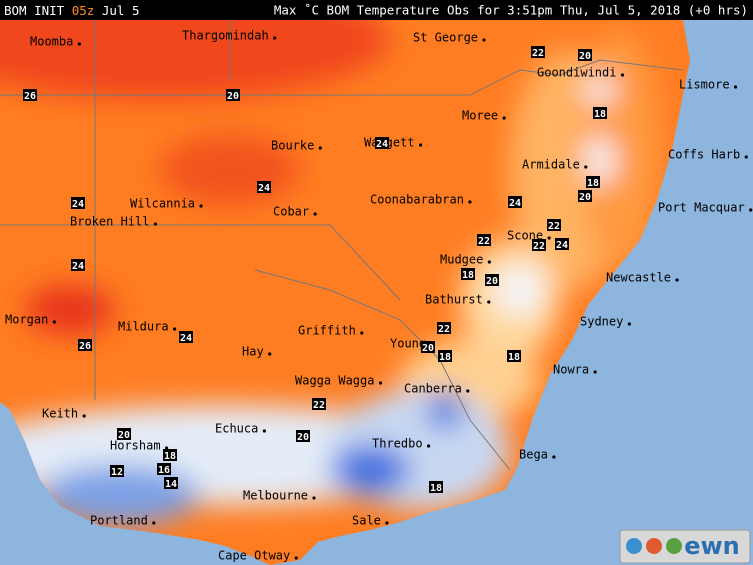 The width and height of the screenshot is (753, 565). What do you see at coordinates (327, 331) in the screenshot?
I see `place-label: Griffith` at bounding box center [327, 331].